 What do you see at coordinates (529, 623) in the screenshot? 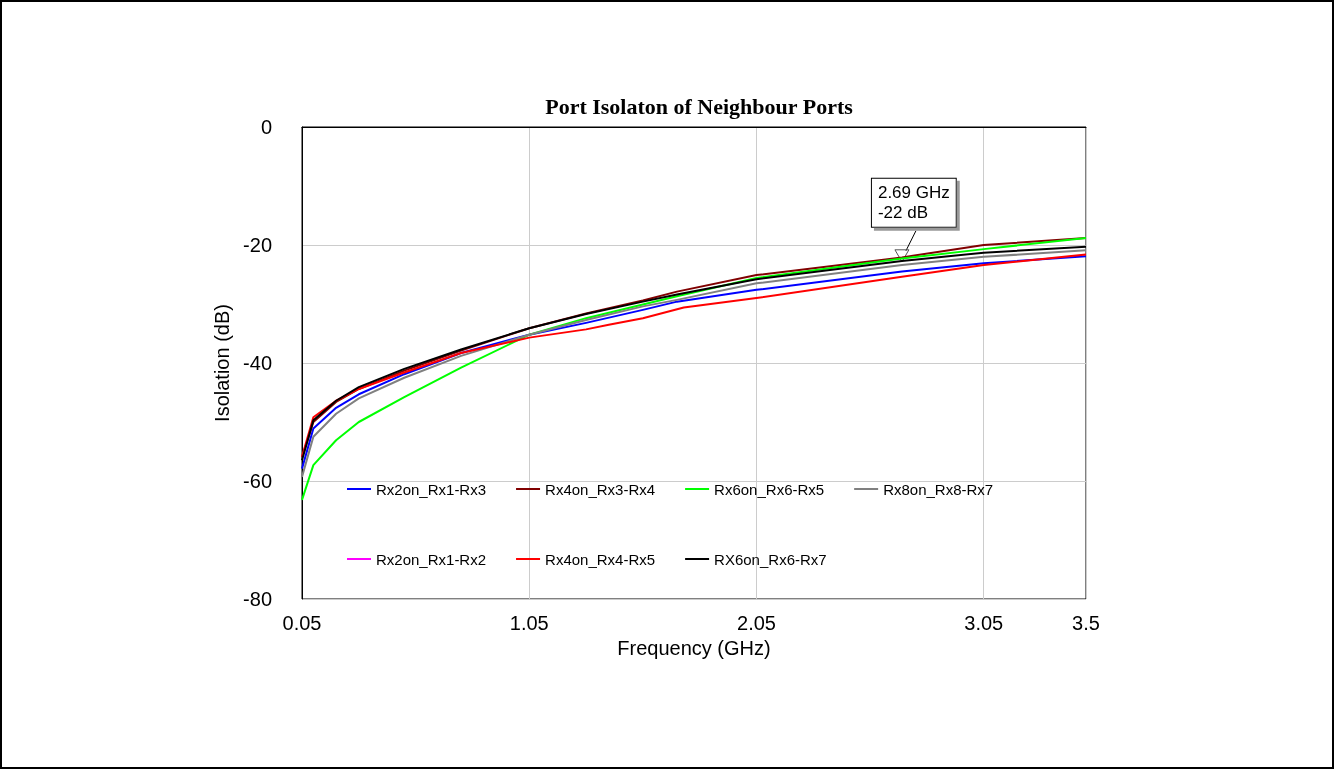
I see `x-tick-label: 1.05` at bounding box center [529, 623].